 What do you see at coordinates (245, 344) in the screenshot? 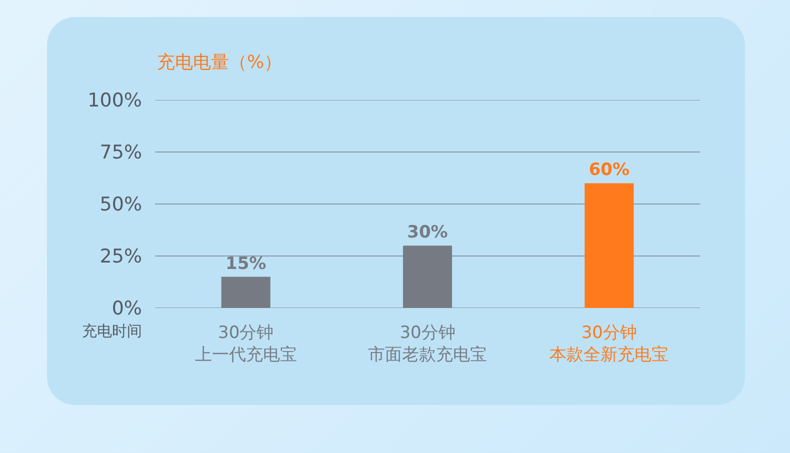
I see `x-tick-label: 30分钟上一代充电宝` at bounding box center [245, 344].